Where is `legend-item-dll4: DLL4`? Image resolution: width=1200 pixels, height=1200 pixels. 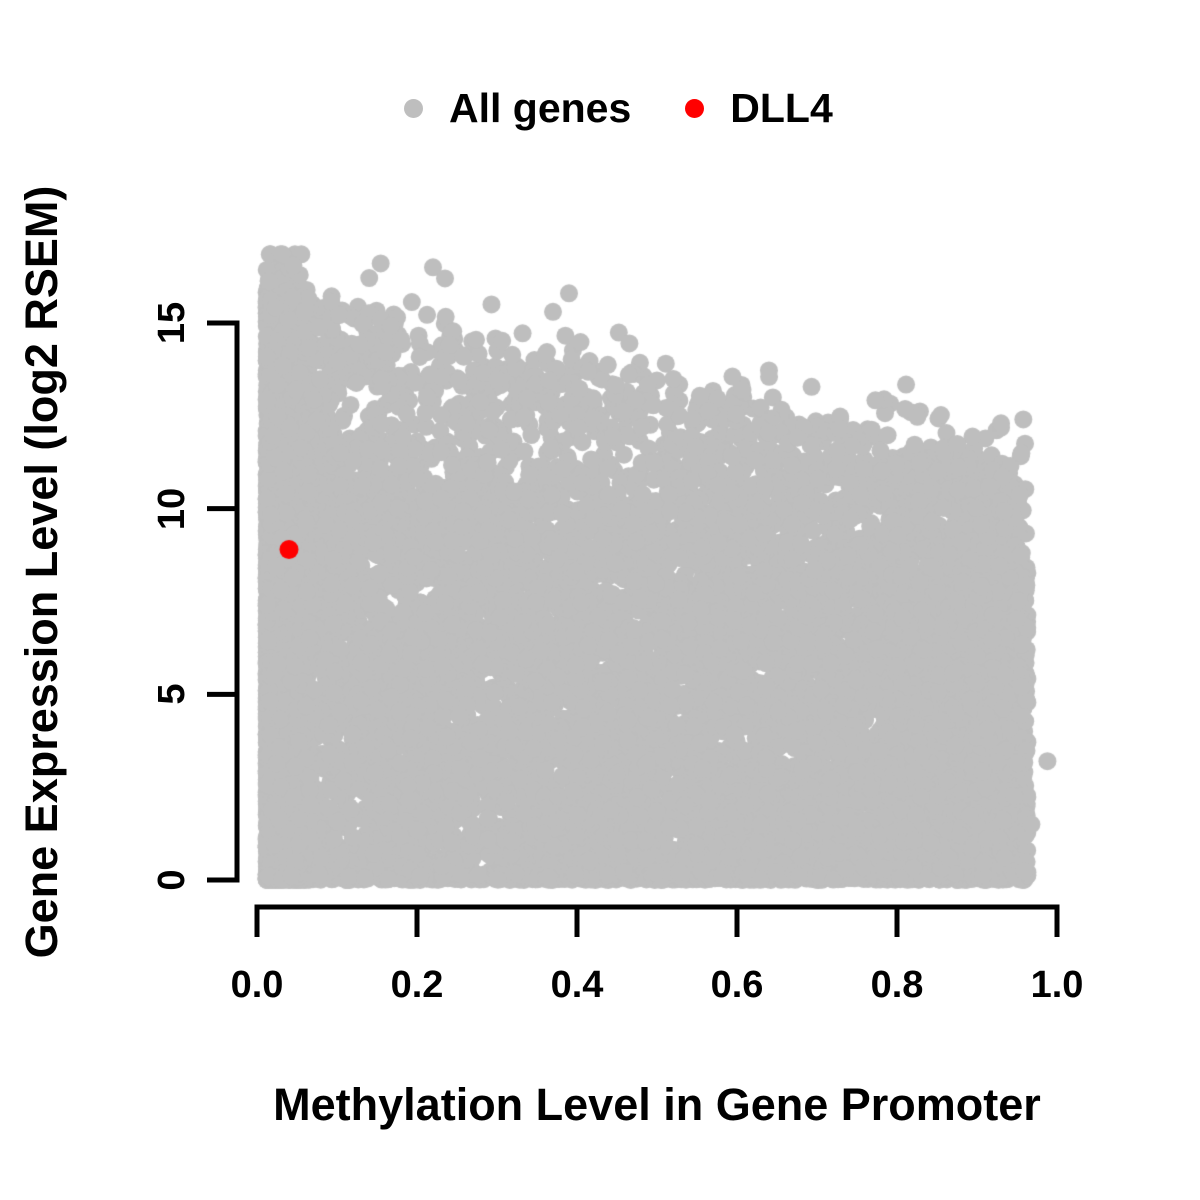 legend-item-dll4: DLL4 is located at coordinates (759, 107).